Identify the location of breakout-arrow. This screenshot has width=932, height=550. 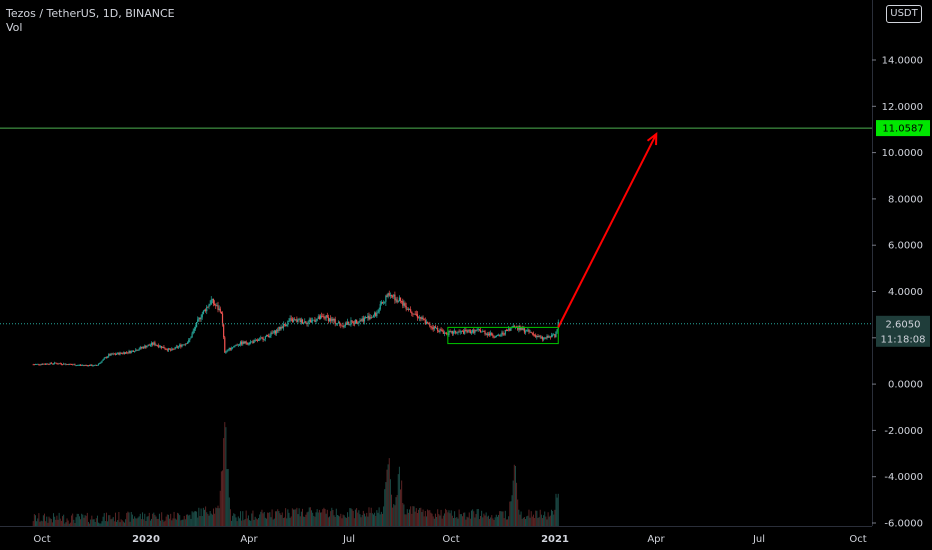
(607, 230).